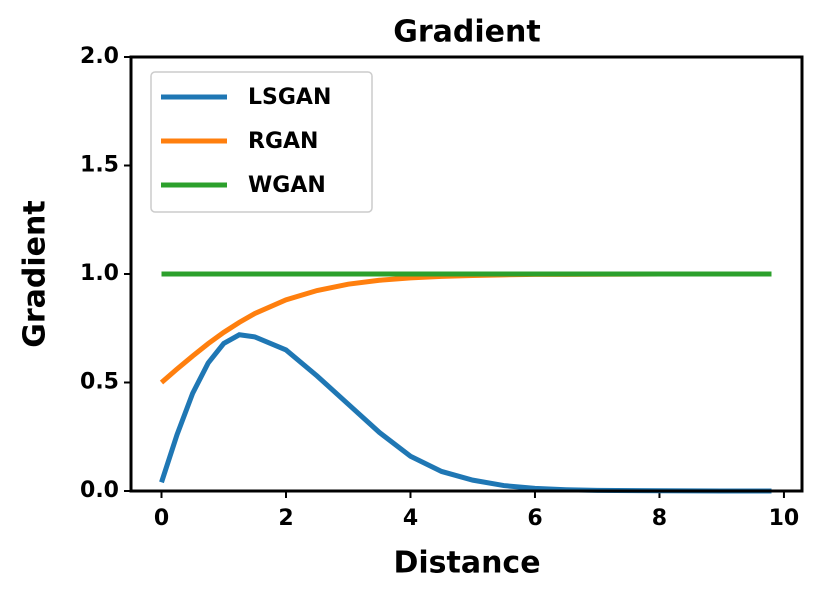 The height and width of the screenshot is (599, 821). Describe the element at coordinates (283, 141) in the screenshot. I see `legend-label: RGAN` at that location.